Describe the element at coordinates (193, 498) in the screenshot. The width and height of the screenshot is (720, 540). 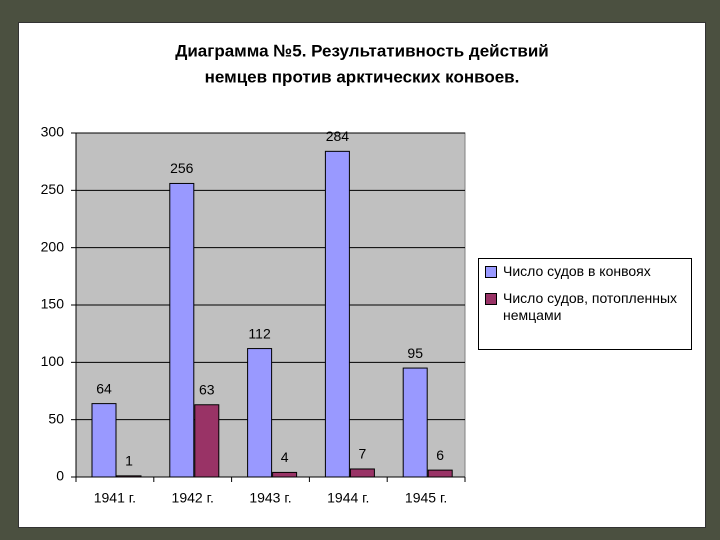
I see `x-tick-label: 1942 г.` at that location.